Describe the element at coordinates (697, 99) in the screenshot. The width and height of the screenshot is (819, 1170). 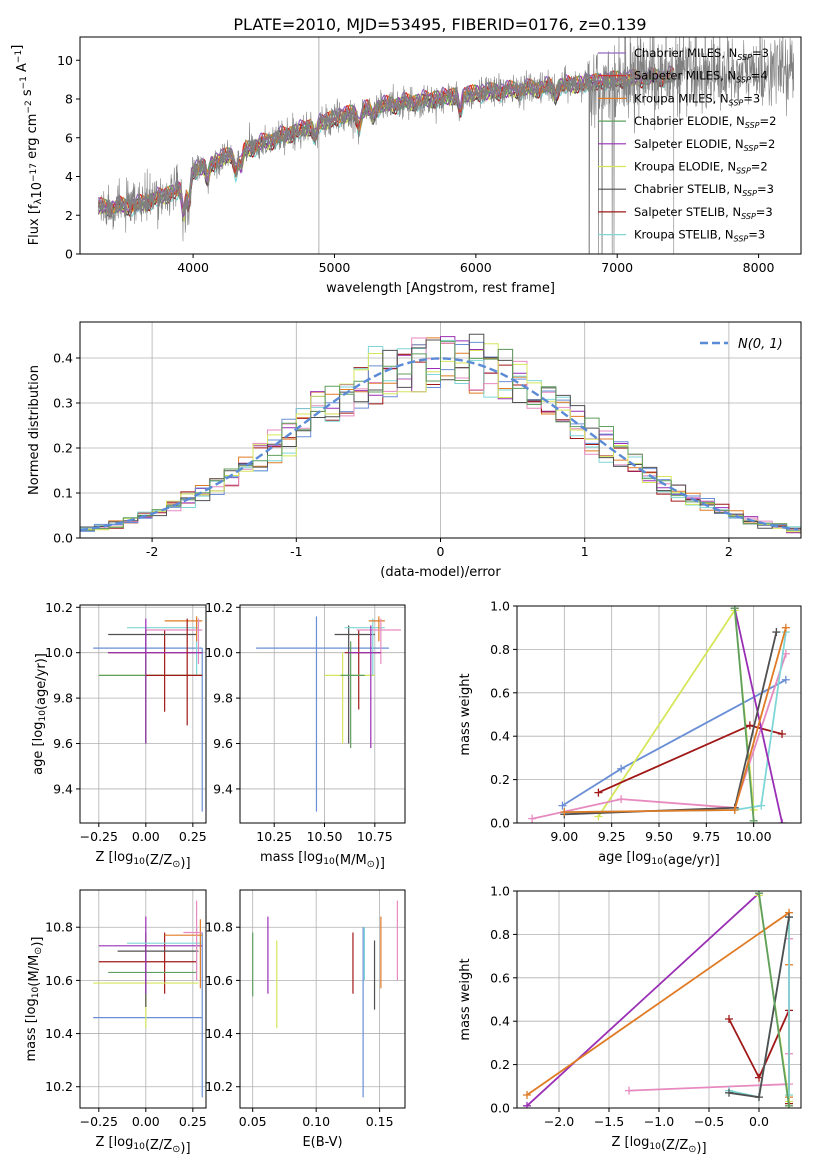
I see `legend-entry: Kroupa MILES, NSSP=3` at that location.